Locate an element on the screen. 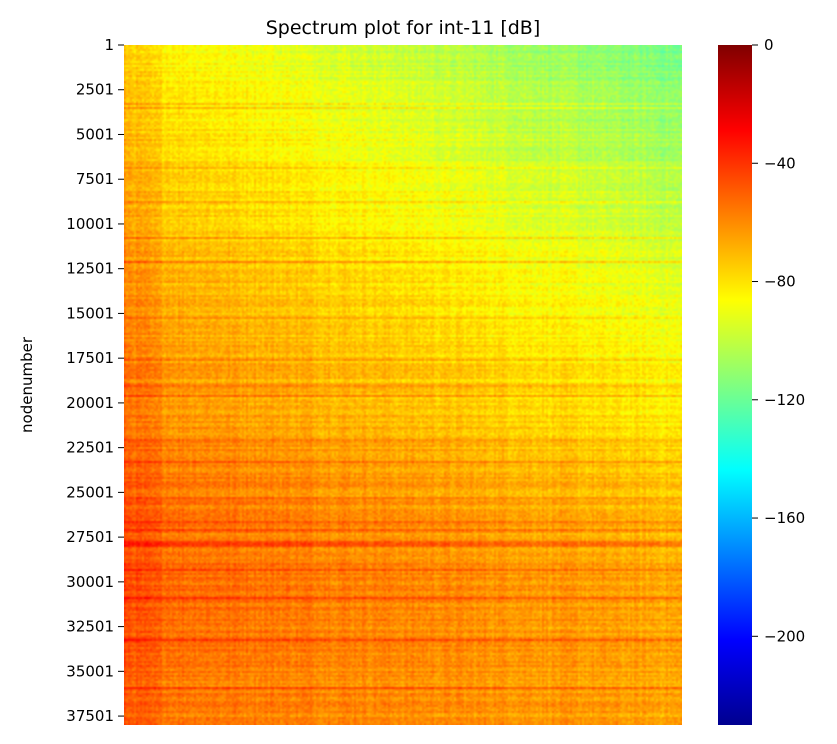 Image resolution: width=837 pixels, height=744 pixels. colorbar-tick-label: −160 is located at coordinates (784, 518).